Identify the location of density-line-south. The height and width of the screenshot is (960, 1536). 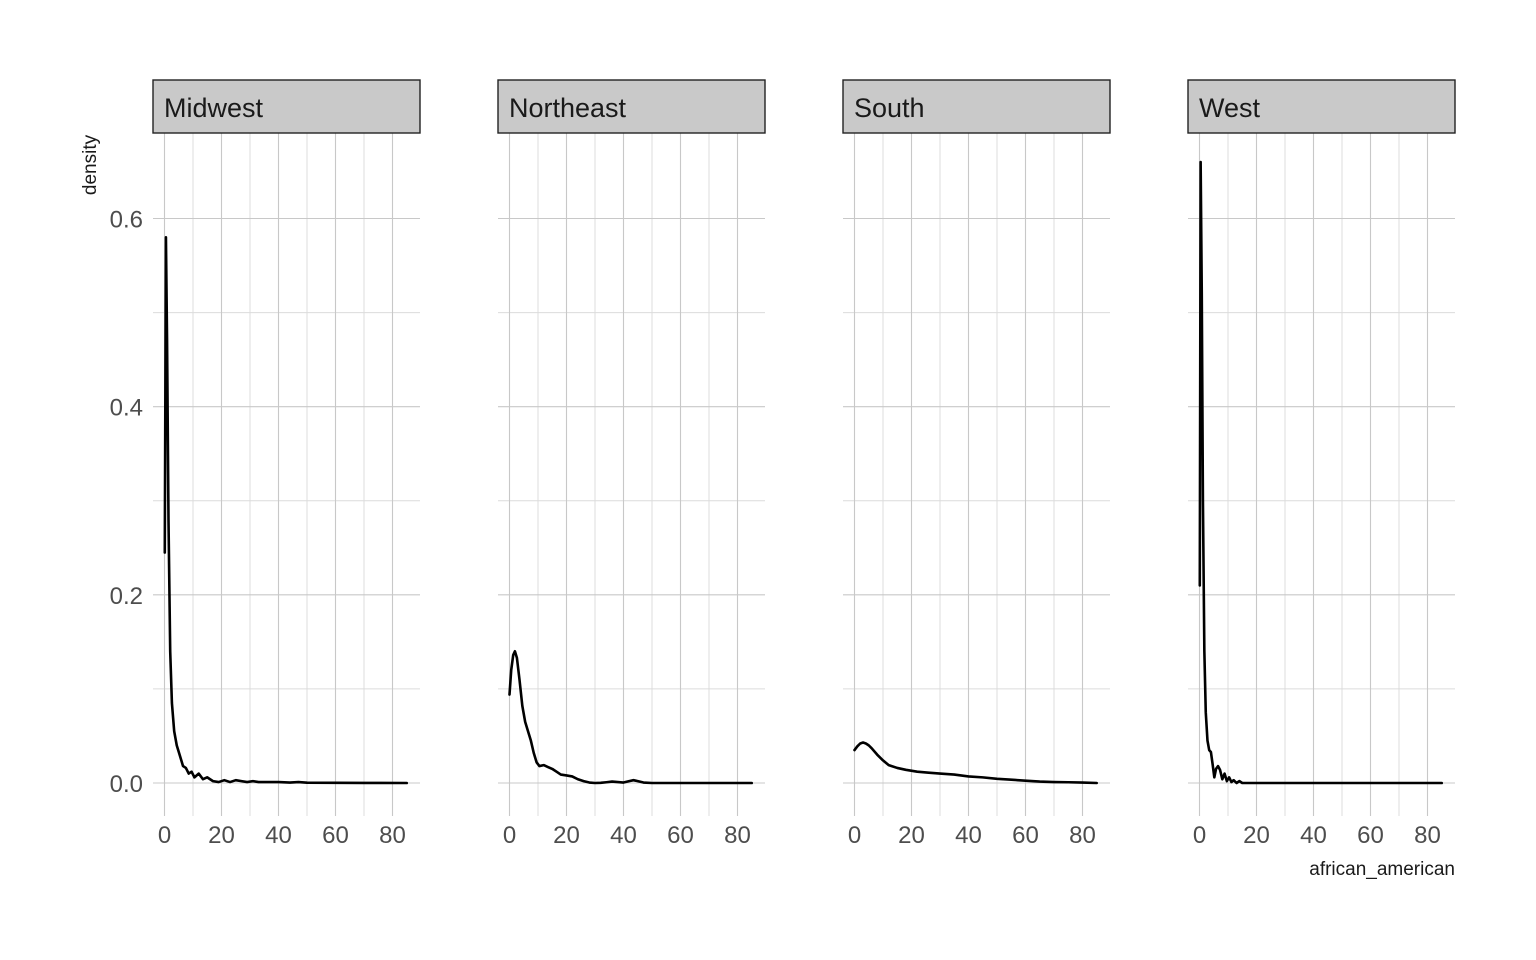
(976, 763).